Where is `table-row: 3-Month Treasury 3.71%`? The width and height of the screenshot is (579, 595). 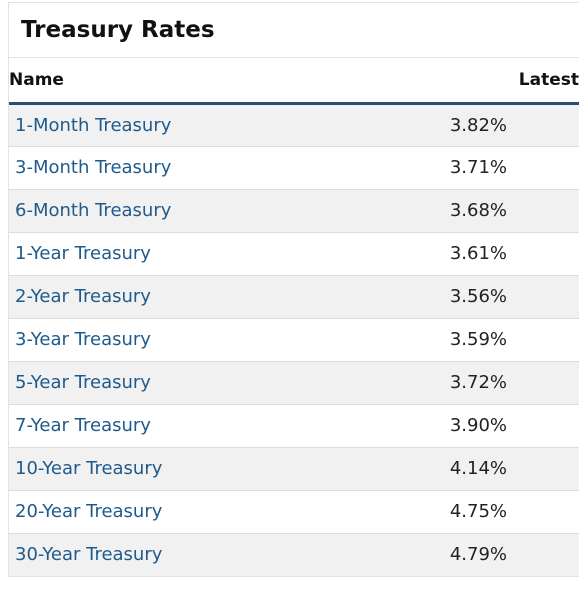 table-row: 3-Month Treasury 3.71% is located at coordinates (294, 168).